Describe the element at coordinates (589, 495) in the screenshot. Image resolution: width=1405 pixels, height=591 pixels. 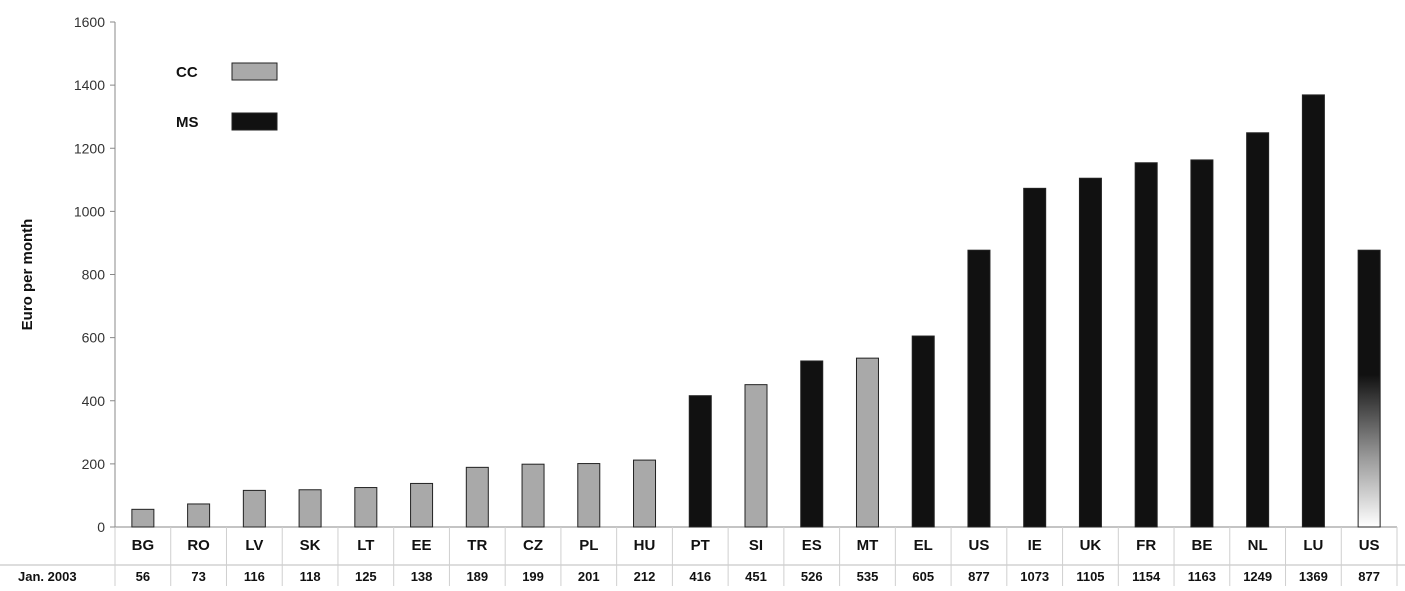
I see `bar-pl` at that location.